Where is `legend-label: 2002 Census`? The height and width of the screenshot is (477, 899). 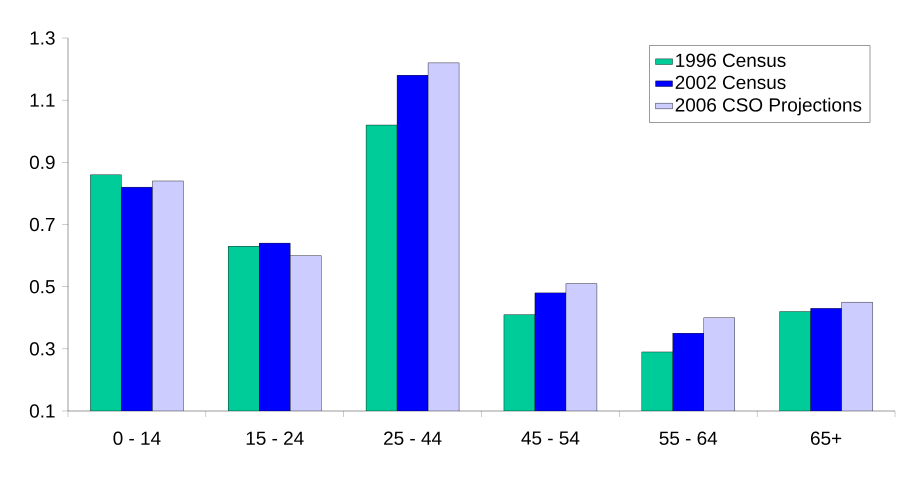 legend-label: 2002 Census is located at coordinates (731, 83).